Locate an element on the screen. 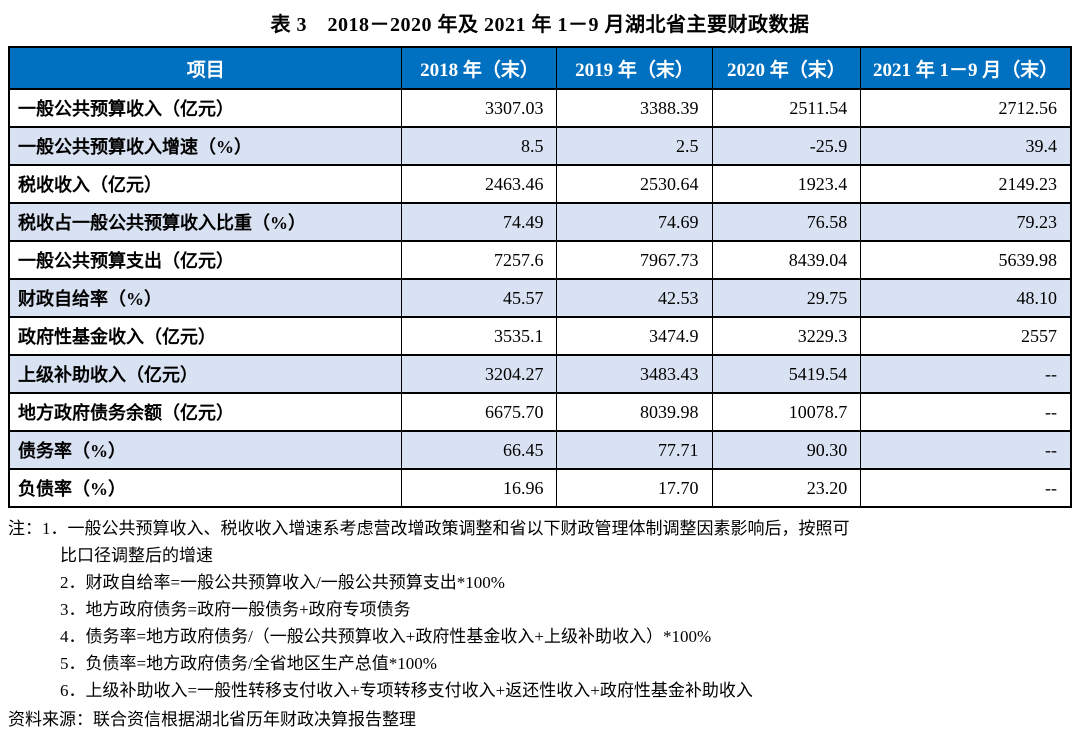 The image size is (1080, 745). cell-value: 90.30 is located at coordinates (786, 450).